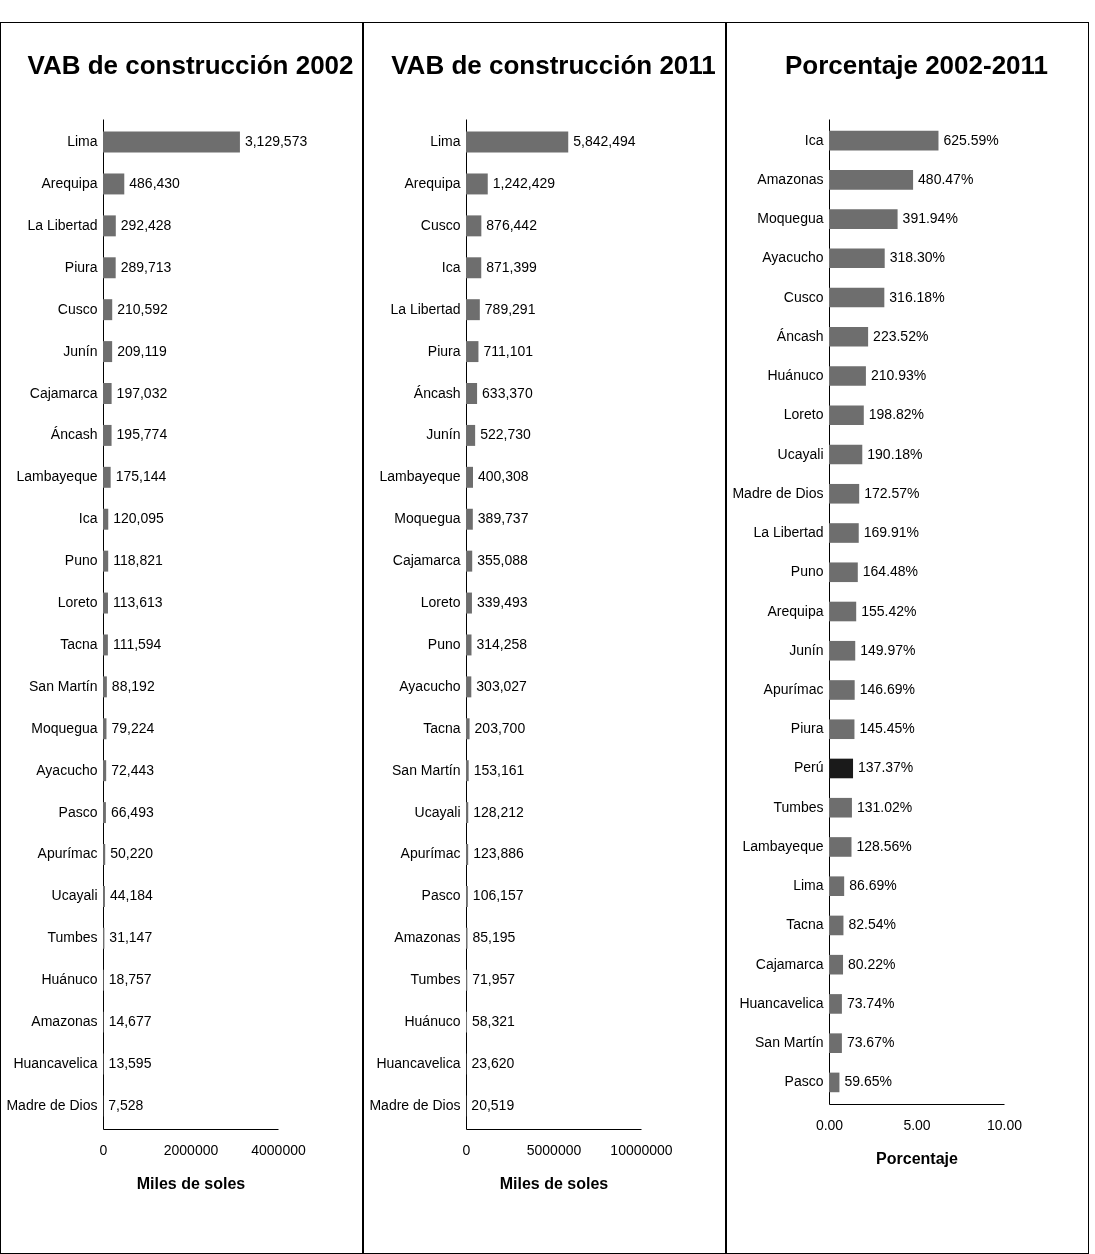  I want to click on x-axis-title: Miles de soles, so click(191, 1183).